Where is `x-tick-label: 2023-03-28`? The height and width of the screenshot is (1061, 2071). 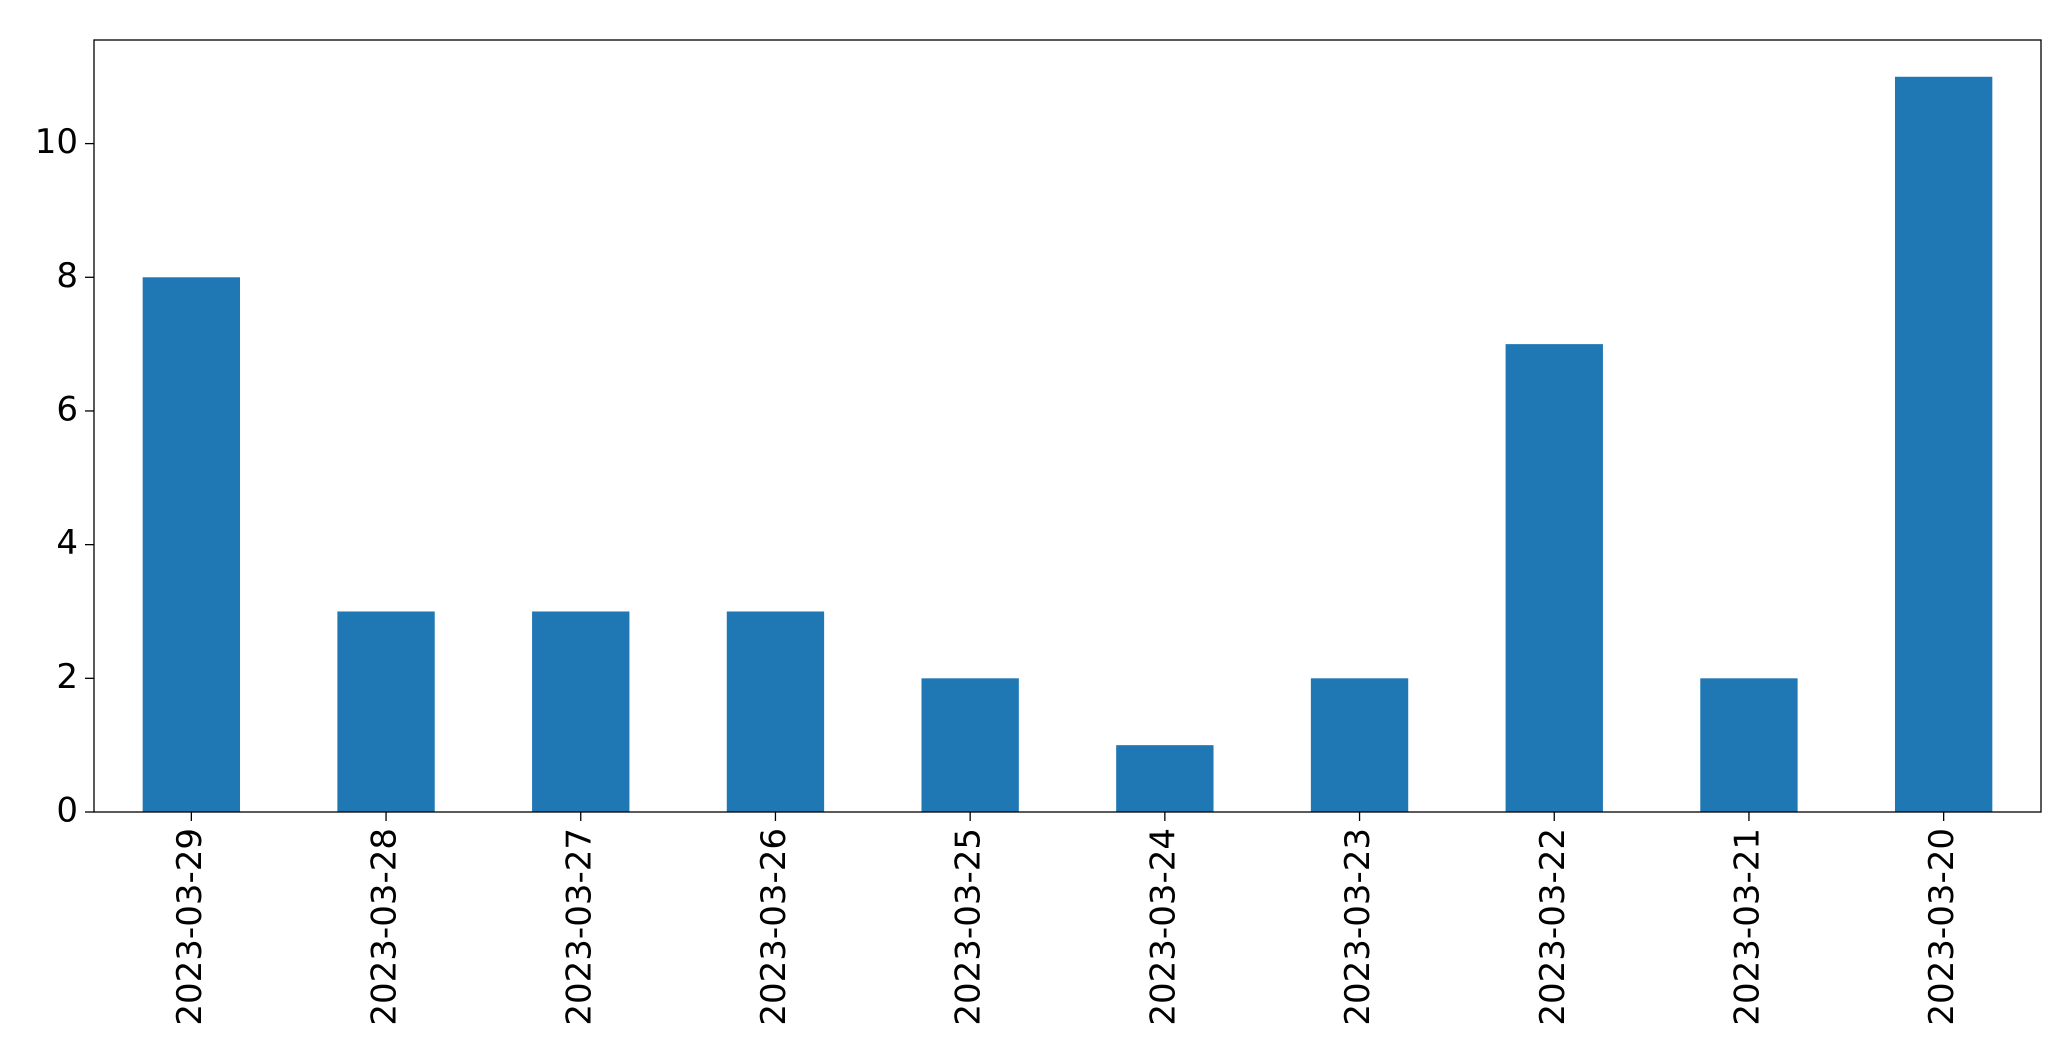 x-tick-label: 2023-03-28 is located at coordinates (385, 927).